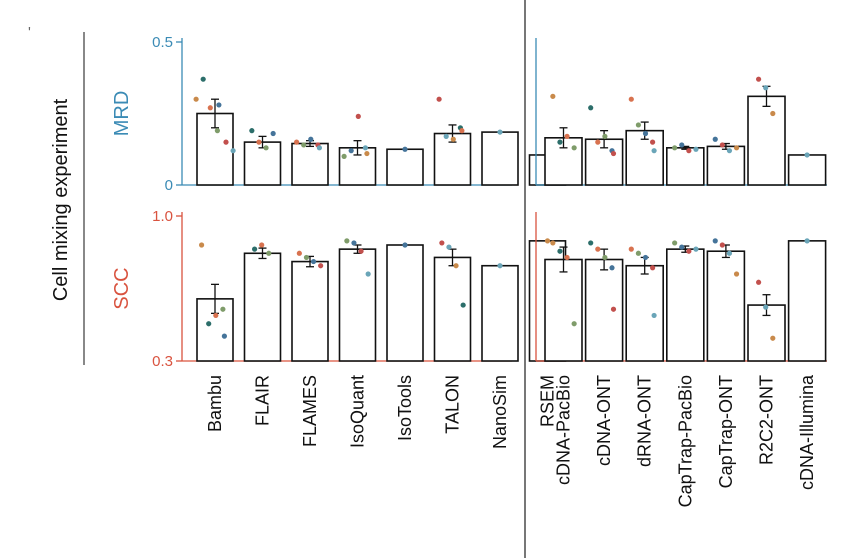 Image resolution: width=843 pixels, height=558 pixels. I want to click on category-label: R2C2-ONT, so click(767, 420).